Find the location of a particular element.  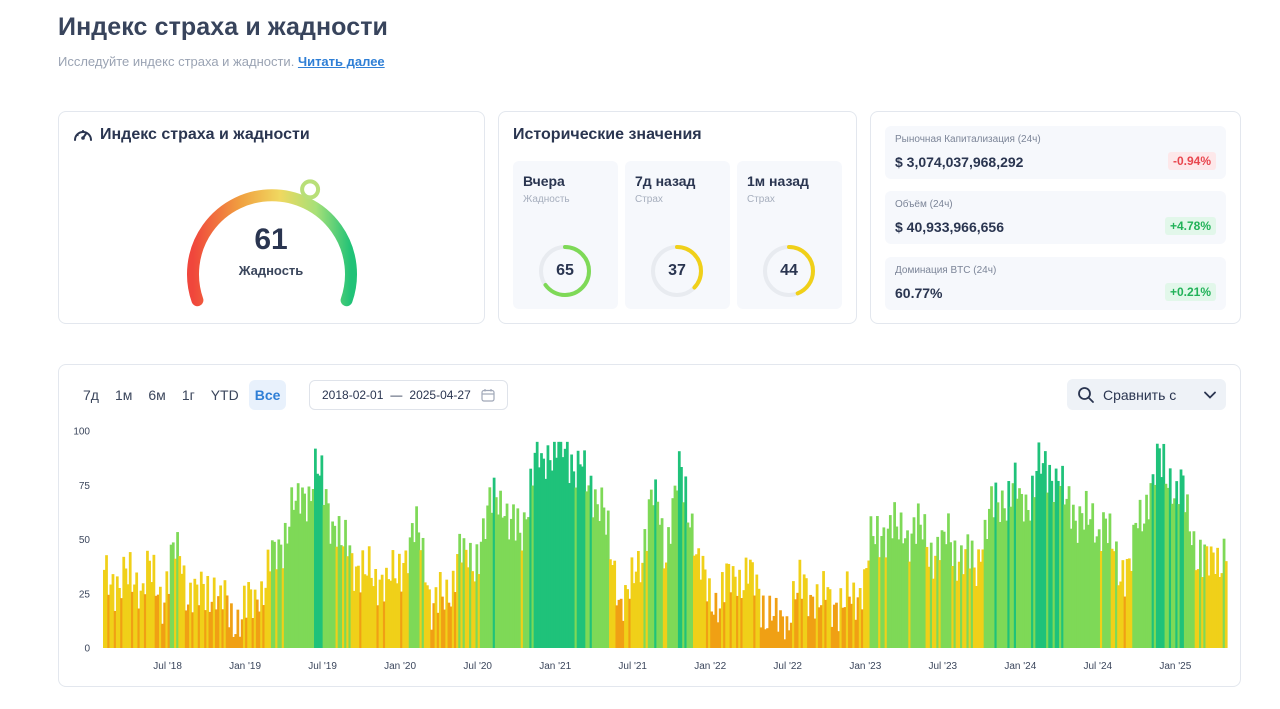

read-more-link: Читать далее is located at coordinates (341, 61).